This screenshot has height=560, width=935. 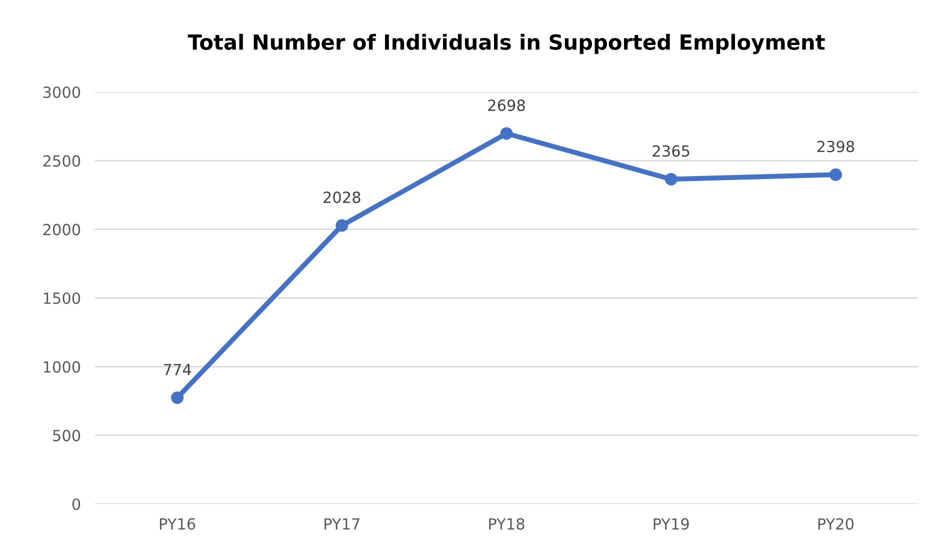 What do you see at coordinates (506, 524) in the screenshot?
I see `x-tick-label: PY18` at bounding box center [506, 524].